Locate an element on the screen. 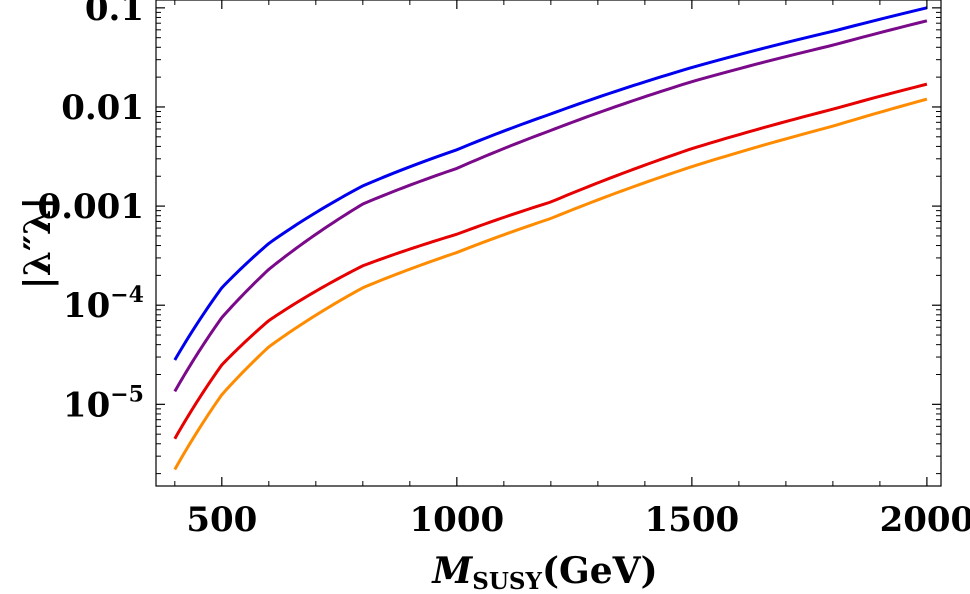 This screenshot has width=970, height=594. x-tick-label: 1500 is located at coordinates (692, 520).